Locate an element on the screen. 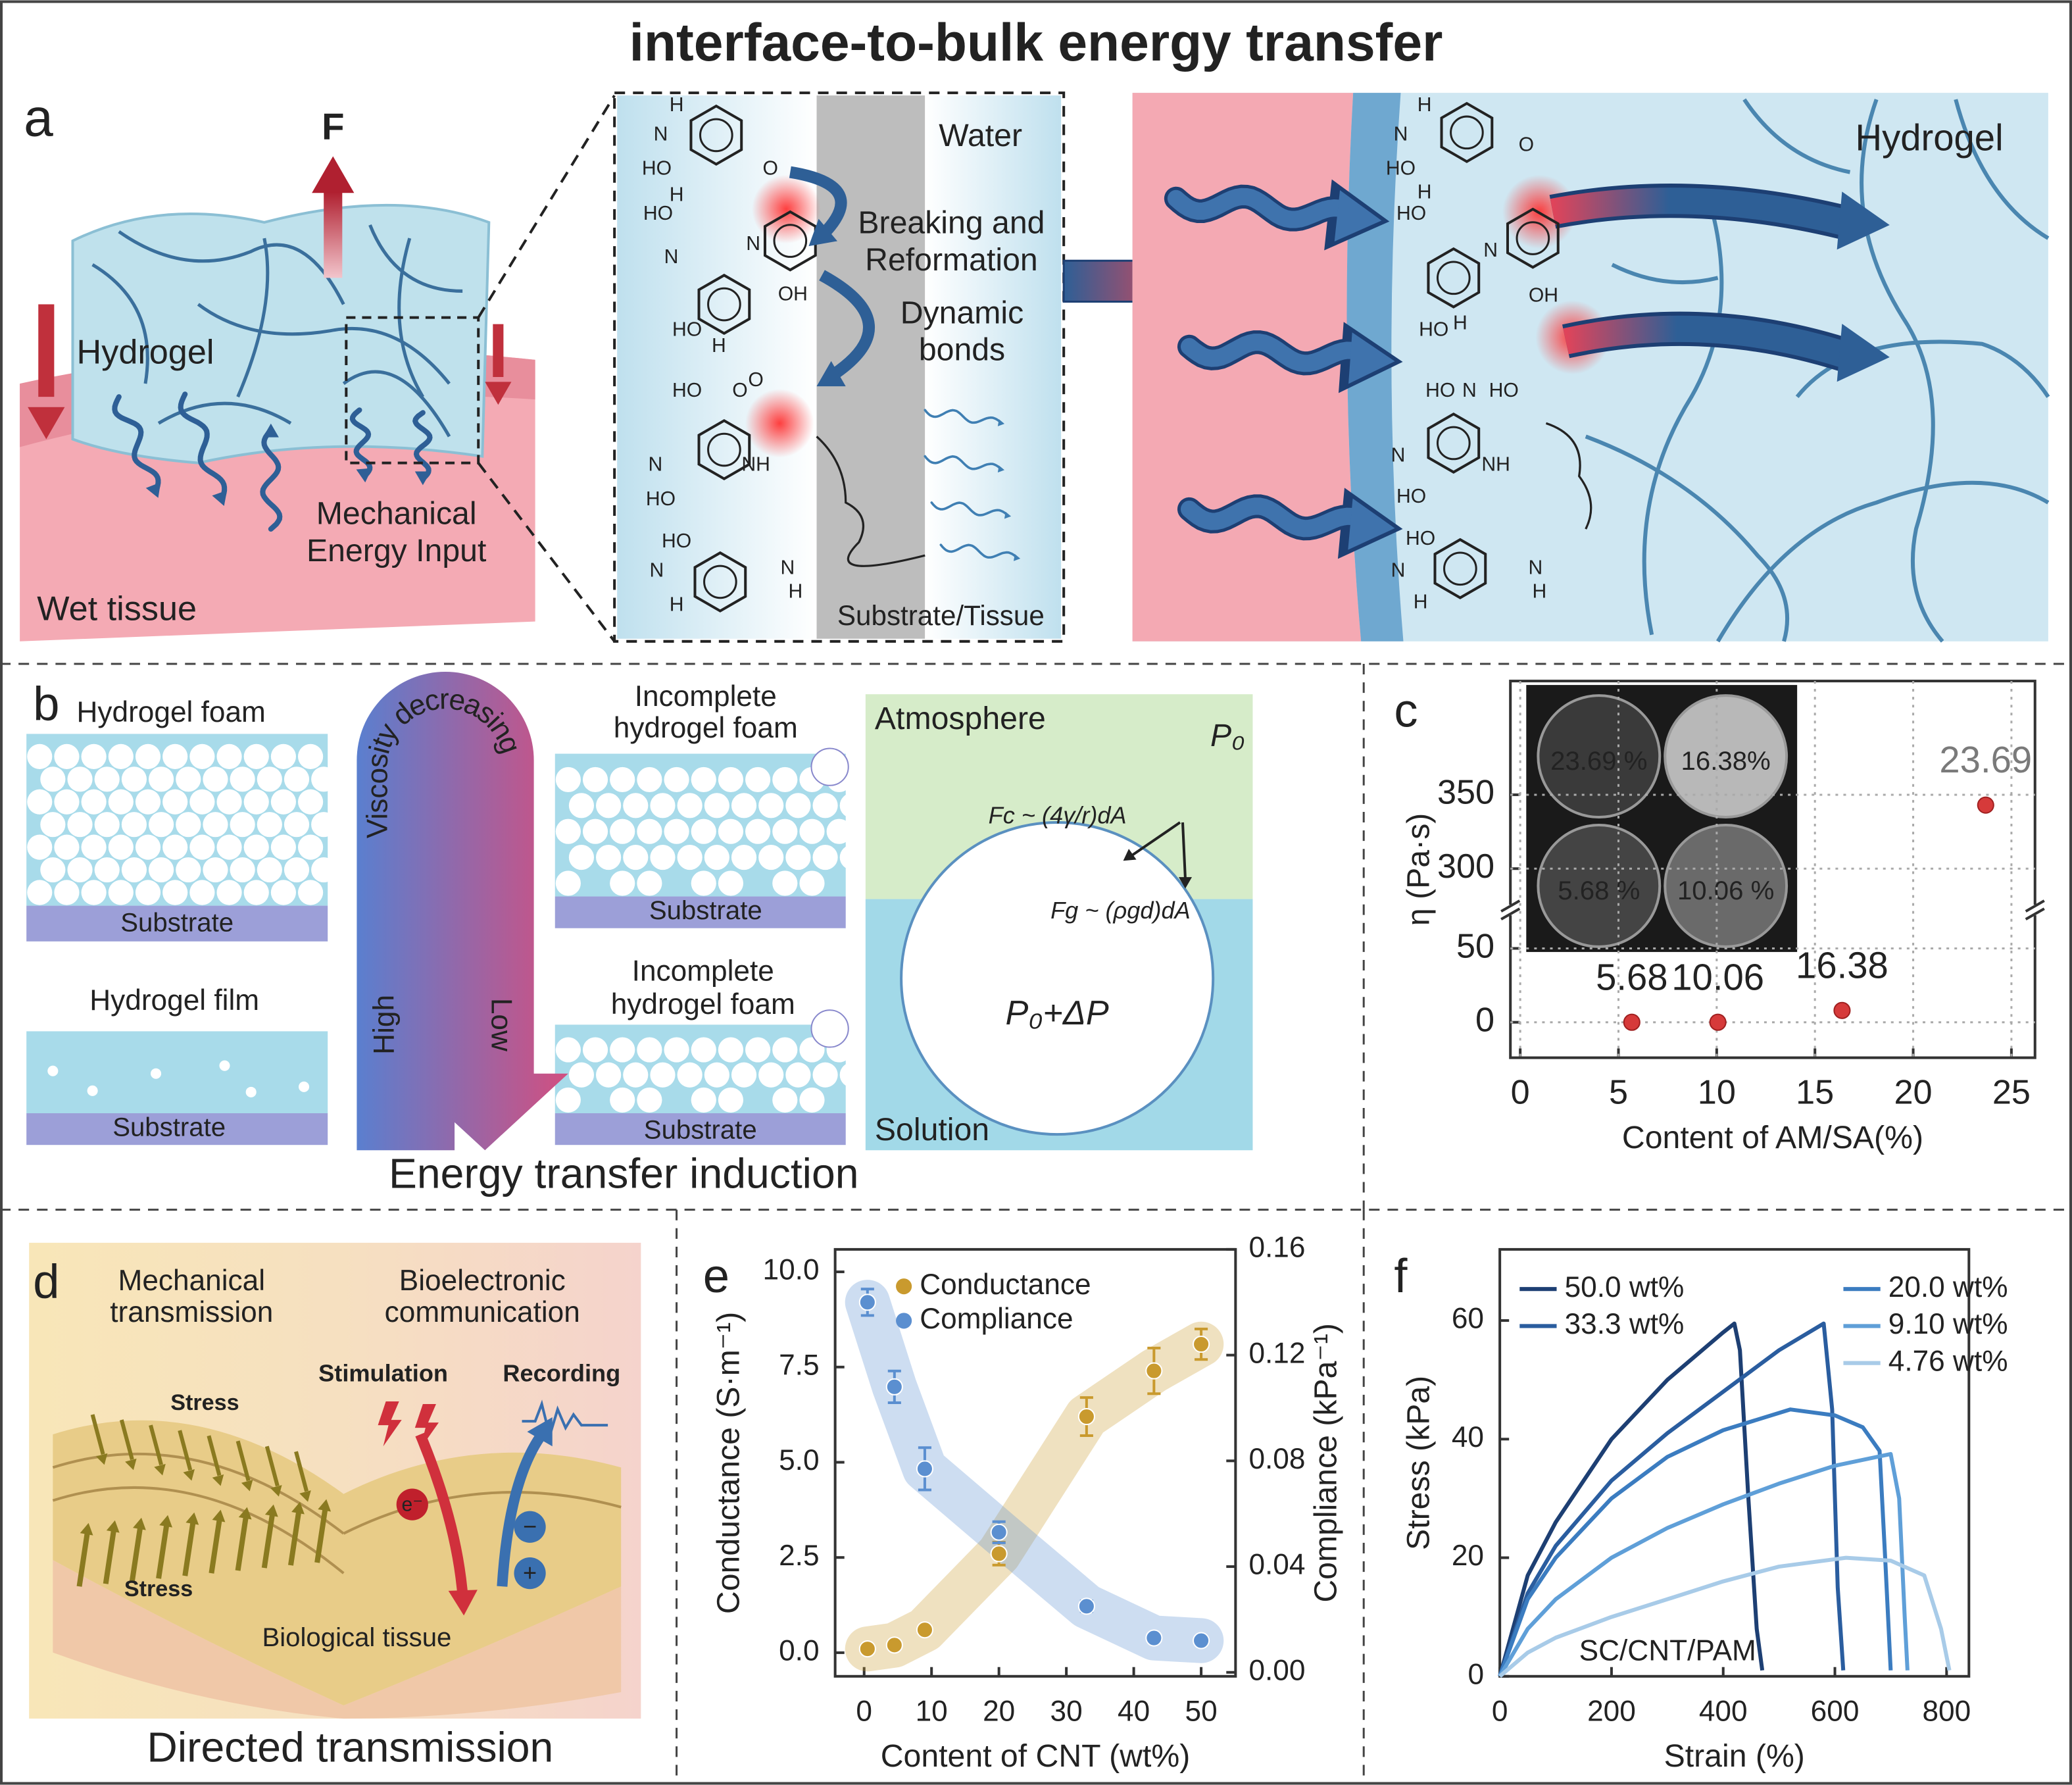 This screenshot has height=1785, width=2072. stress-label: Stress is located at coordinates (204, 1402).